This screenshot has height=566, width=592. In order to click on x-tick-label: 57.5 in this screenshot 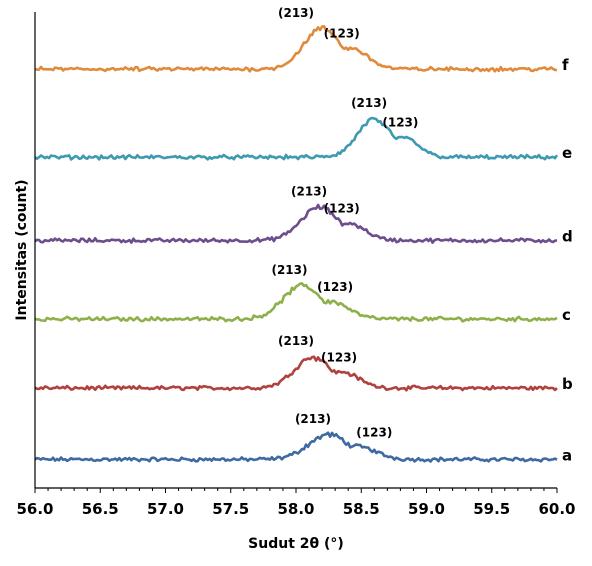, I will do `click(230, 509)`.